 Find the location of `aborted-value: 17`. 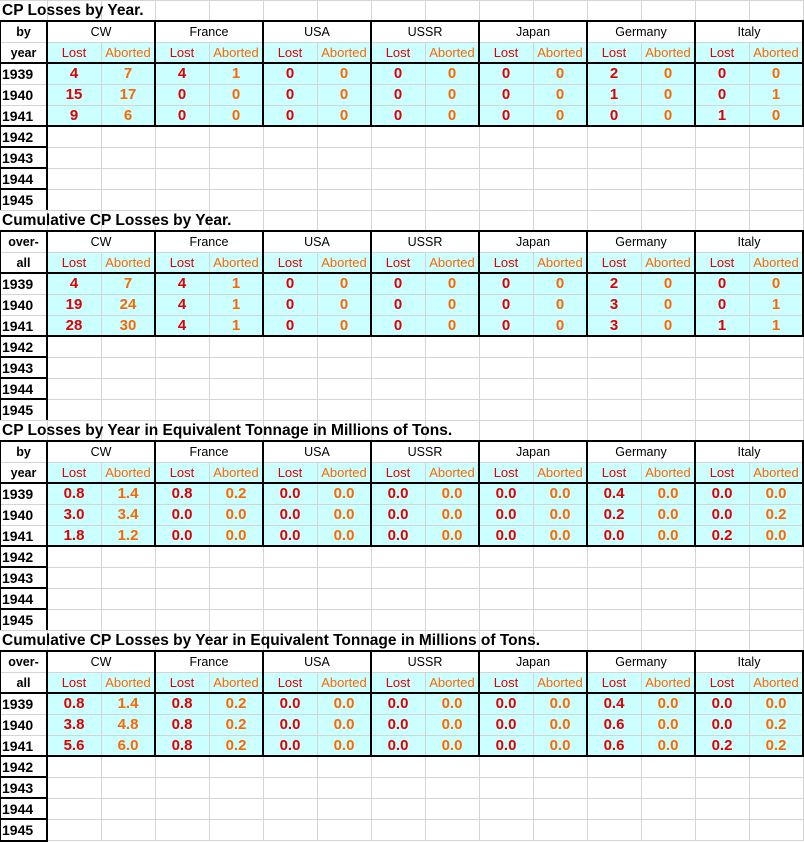

aborted-value: 17 is located at coordinates (128, 94).